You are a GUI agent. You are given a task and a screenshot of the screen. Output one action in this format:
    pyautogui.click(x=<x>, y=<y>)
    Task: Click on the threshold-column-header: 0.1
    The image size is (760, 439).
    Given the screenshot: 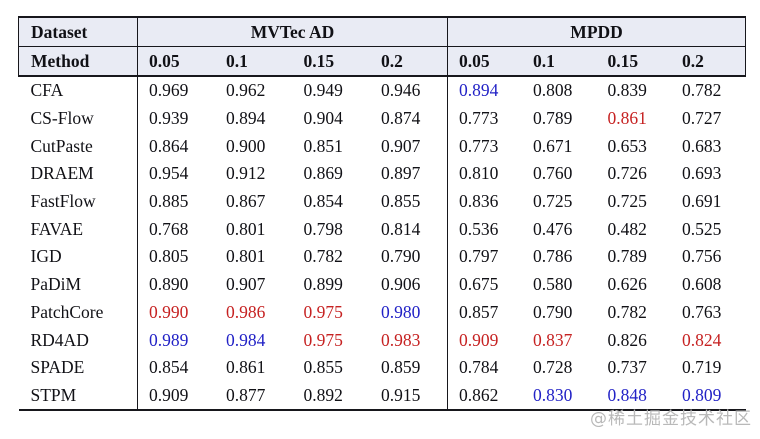 What is the action you would take?
    pyautogui.click(x=559, y=61)
    